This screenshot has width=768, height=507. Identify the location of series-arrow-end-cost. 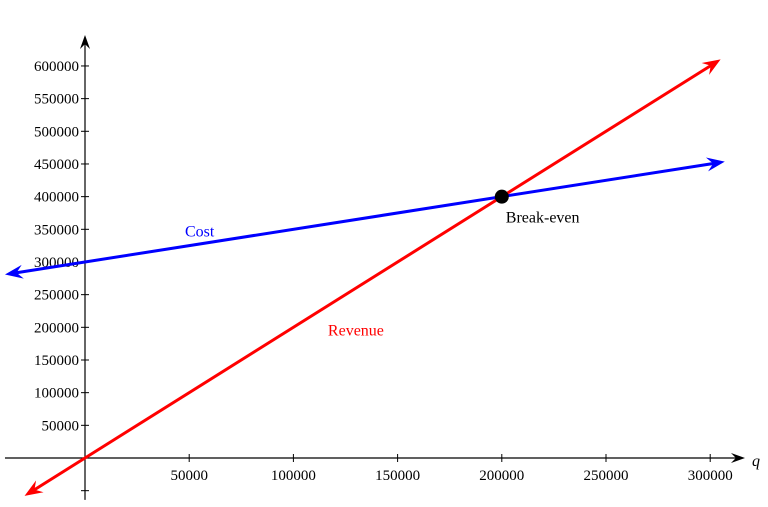
(715, 164).